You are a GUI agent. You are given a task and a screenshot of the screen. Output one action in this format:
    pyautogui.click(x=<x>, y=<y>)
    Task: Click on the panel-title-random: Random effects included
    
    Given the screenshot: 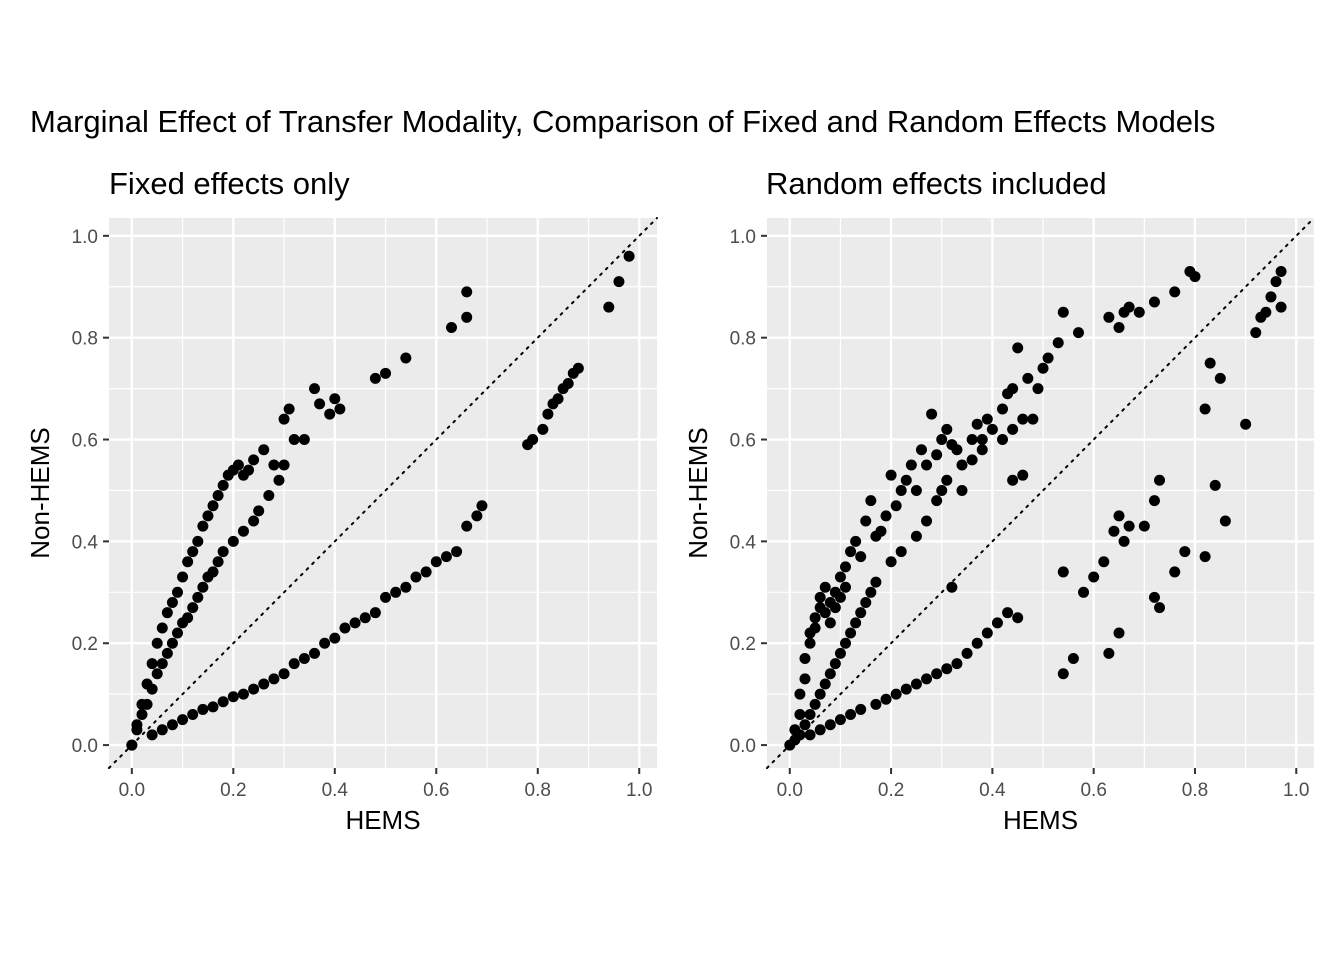 What is the action you would take?
    pyautogui.click(x=936, y=183)
    